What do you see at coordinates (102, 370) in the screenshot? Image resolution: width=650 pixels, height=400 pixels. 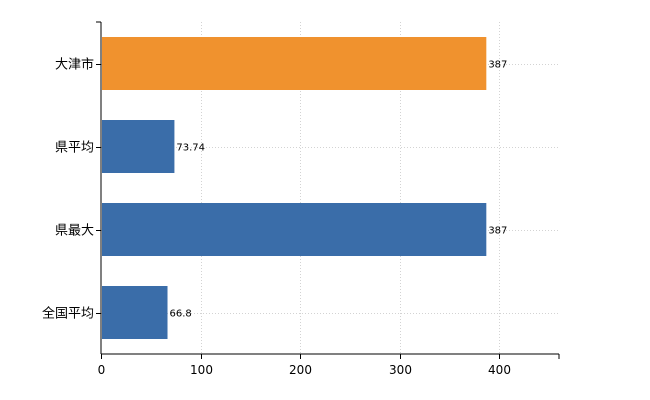 I see `x-tick-label: 0` at bounding box center [102, 370].